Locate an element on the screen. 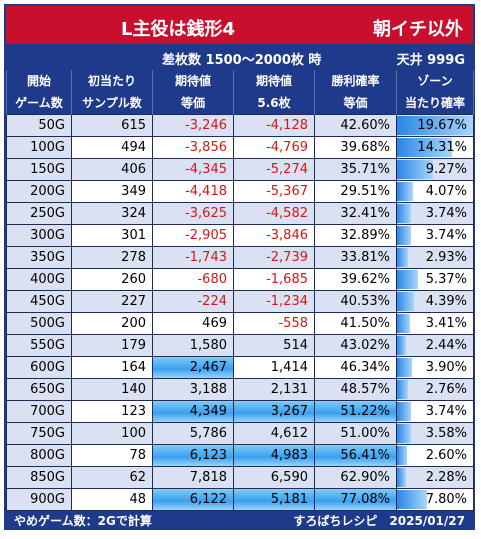  cell-start-games: 500G is located at coordinates (39, 323).